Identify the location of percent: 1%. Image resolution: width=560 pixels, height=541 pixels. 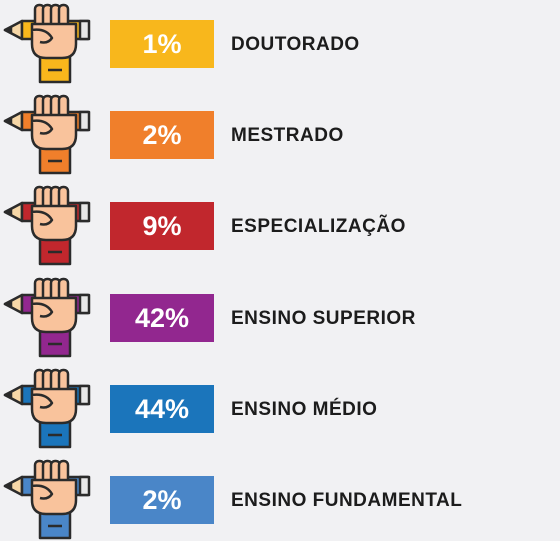
(161, 44).